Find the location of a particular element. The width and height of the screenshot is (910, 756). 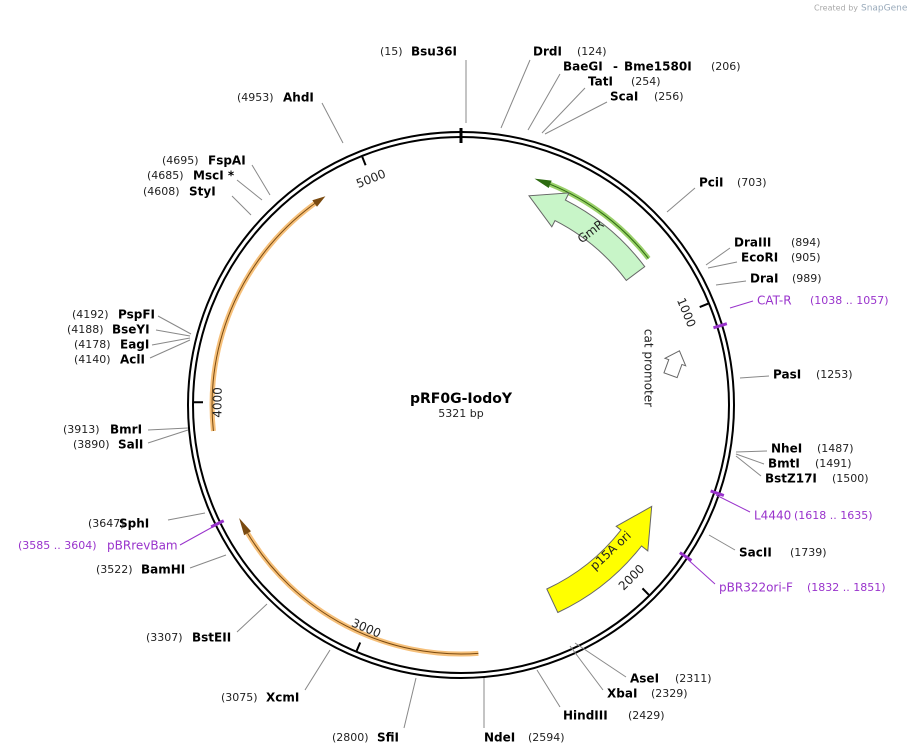

enzyme-position: (1487) is located at coordinates (835, 448).